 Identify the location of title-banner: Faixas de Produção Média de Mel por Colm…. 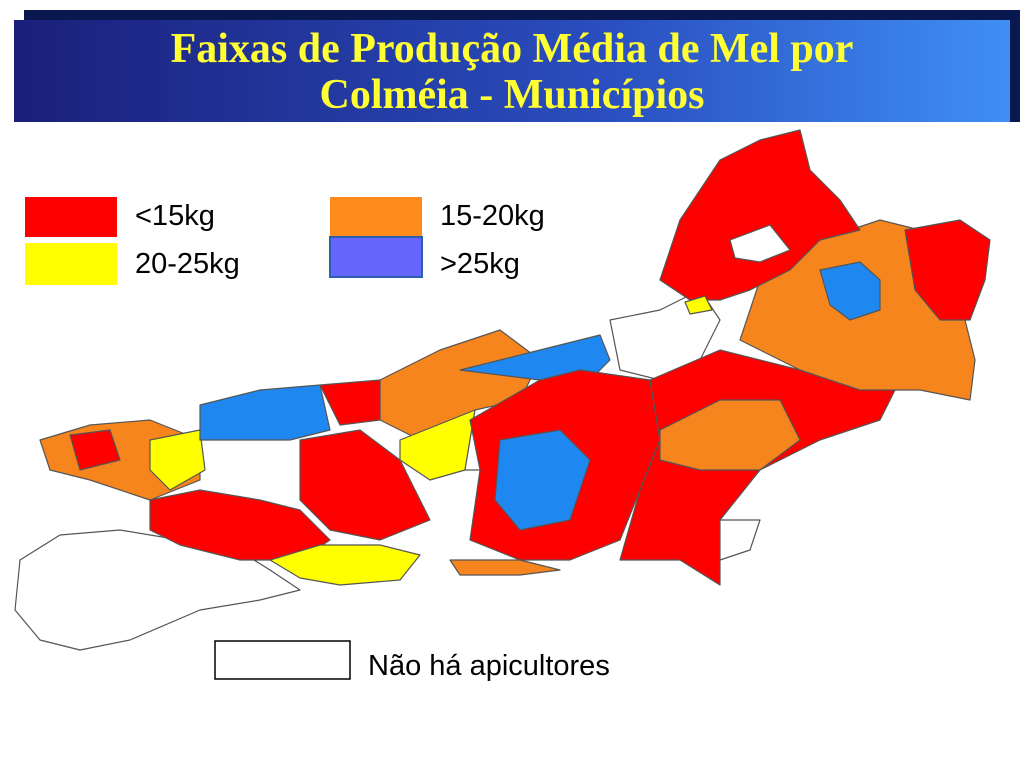
(517, 66).